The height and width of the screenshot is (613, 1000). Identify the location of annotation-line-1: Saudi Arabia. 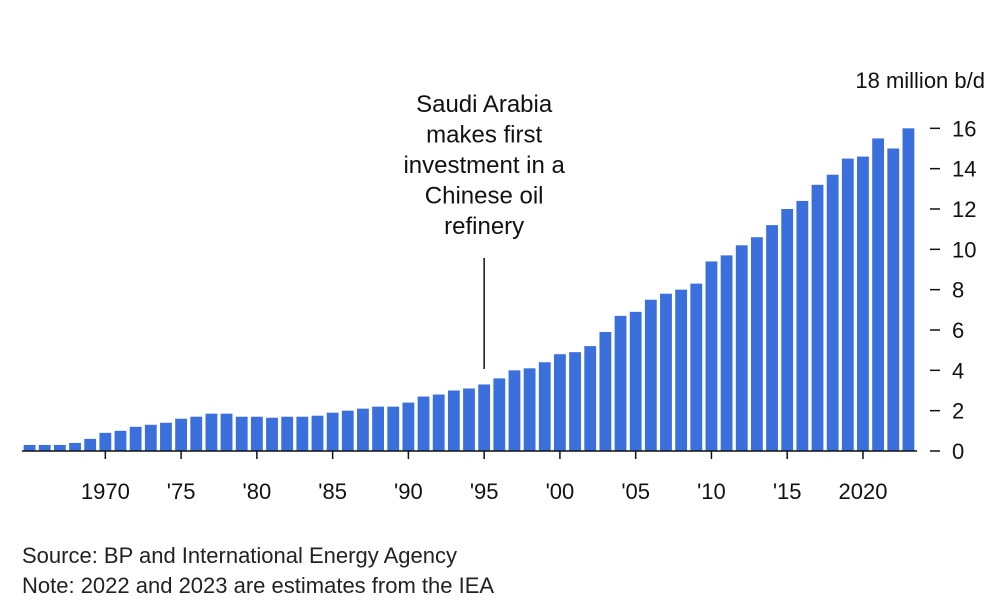
(484, 104).